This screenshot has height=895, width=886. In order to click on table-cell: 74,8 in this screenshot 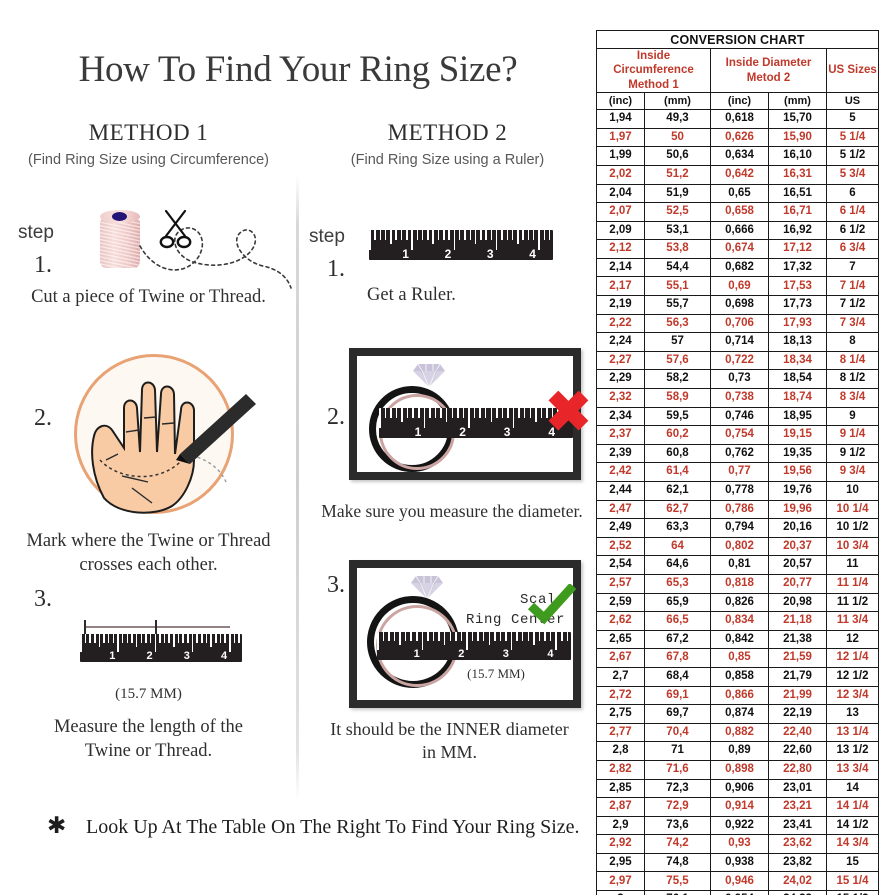, I will do `click(677, 862)`.